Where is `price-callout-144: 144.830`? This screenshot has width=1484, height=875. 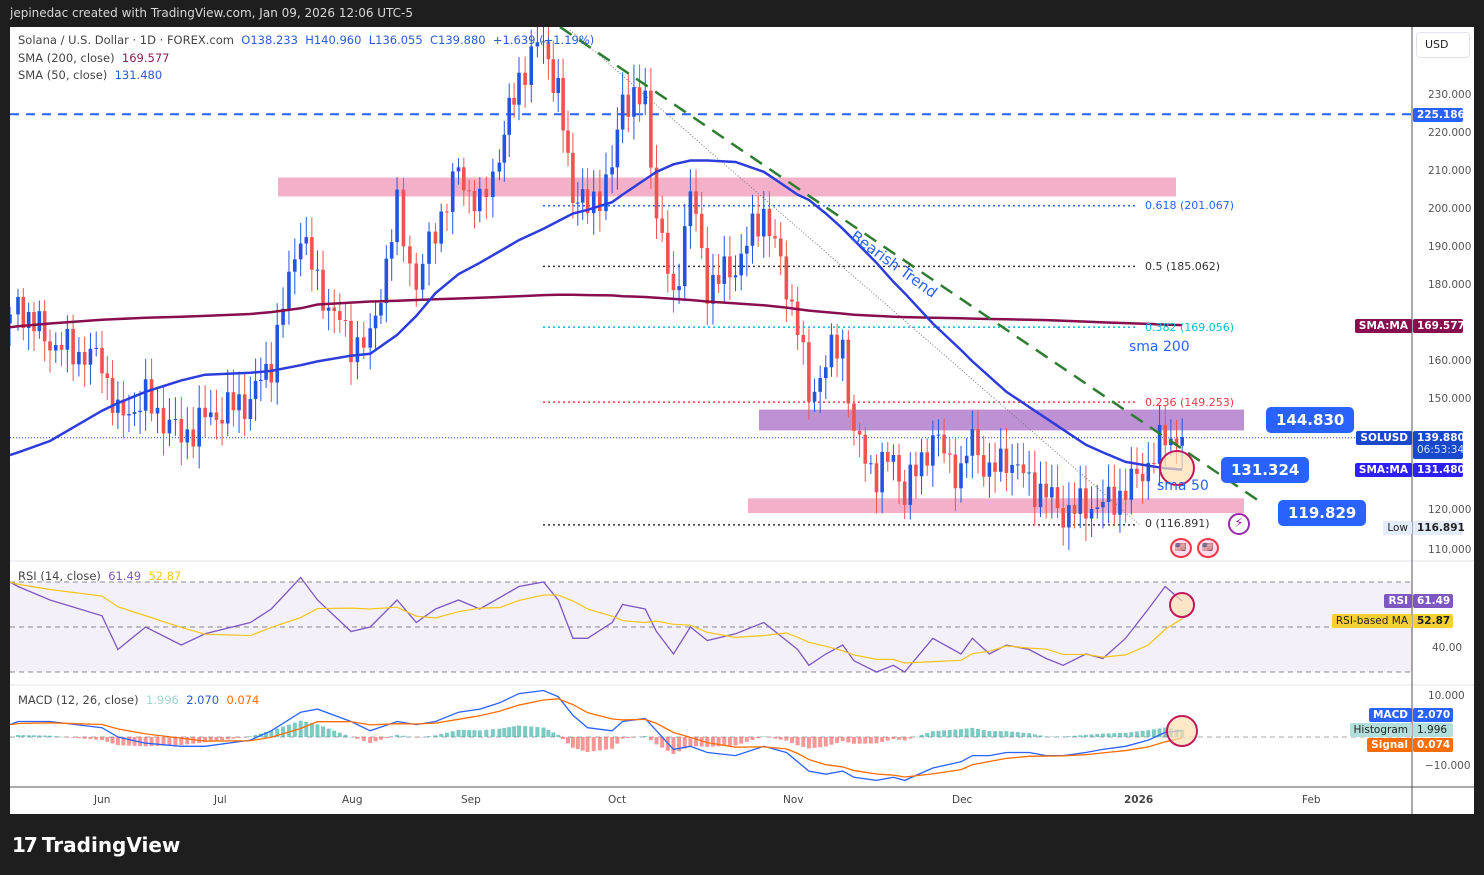
price-callout-144: 144.830 is located at coordinates (1310, 420).